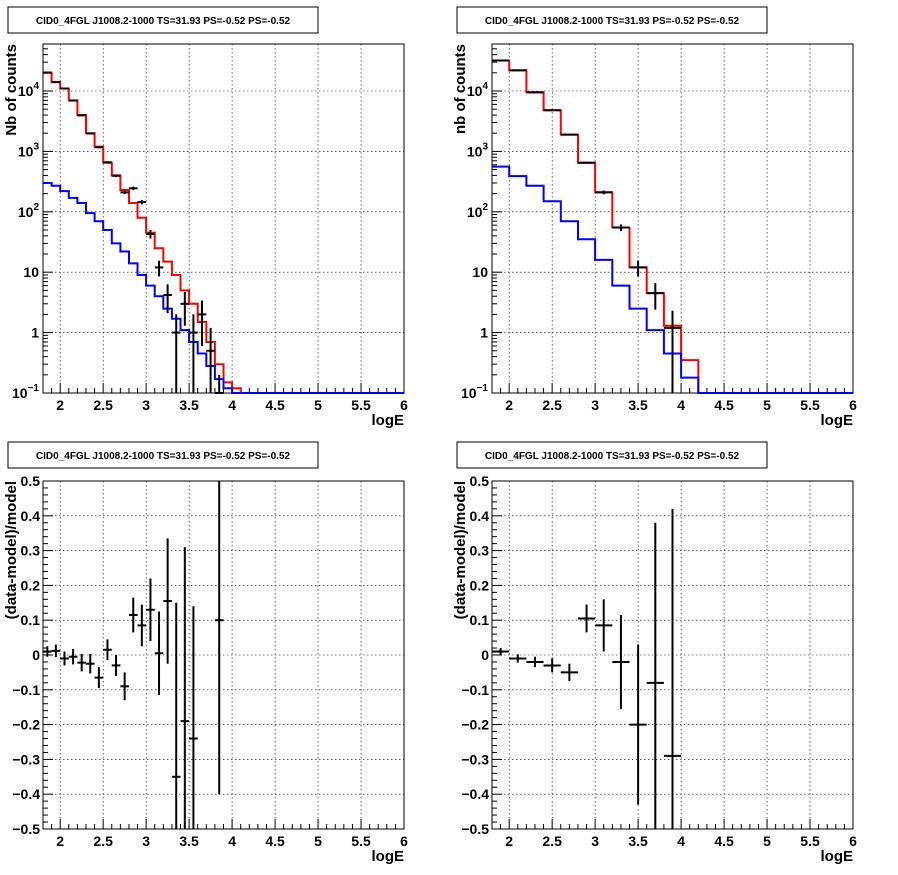 The image size is (898, 875). I want to click on y-axis-title: Nb of counts, so click(11, 90).